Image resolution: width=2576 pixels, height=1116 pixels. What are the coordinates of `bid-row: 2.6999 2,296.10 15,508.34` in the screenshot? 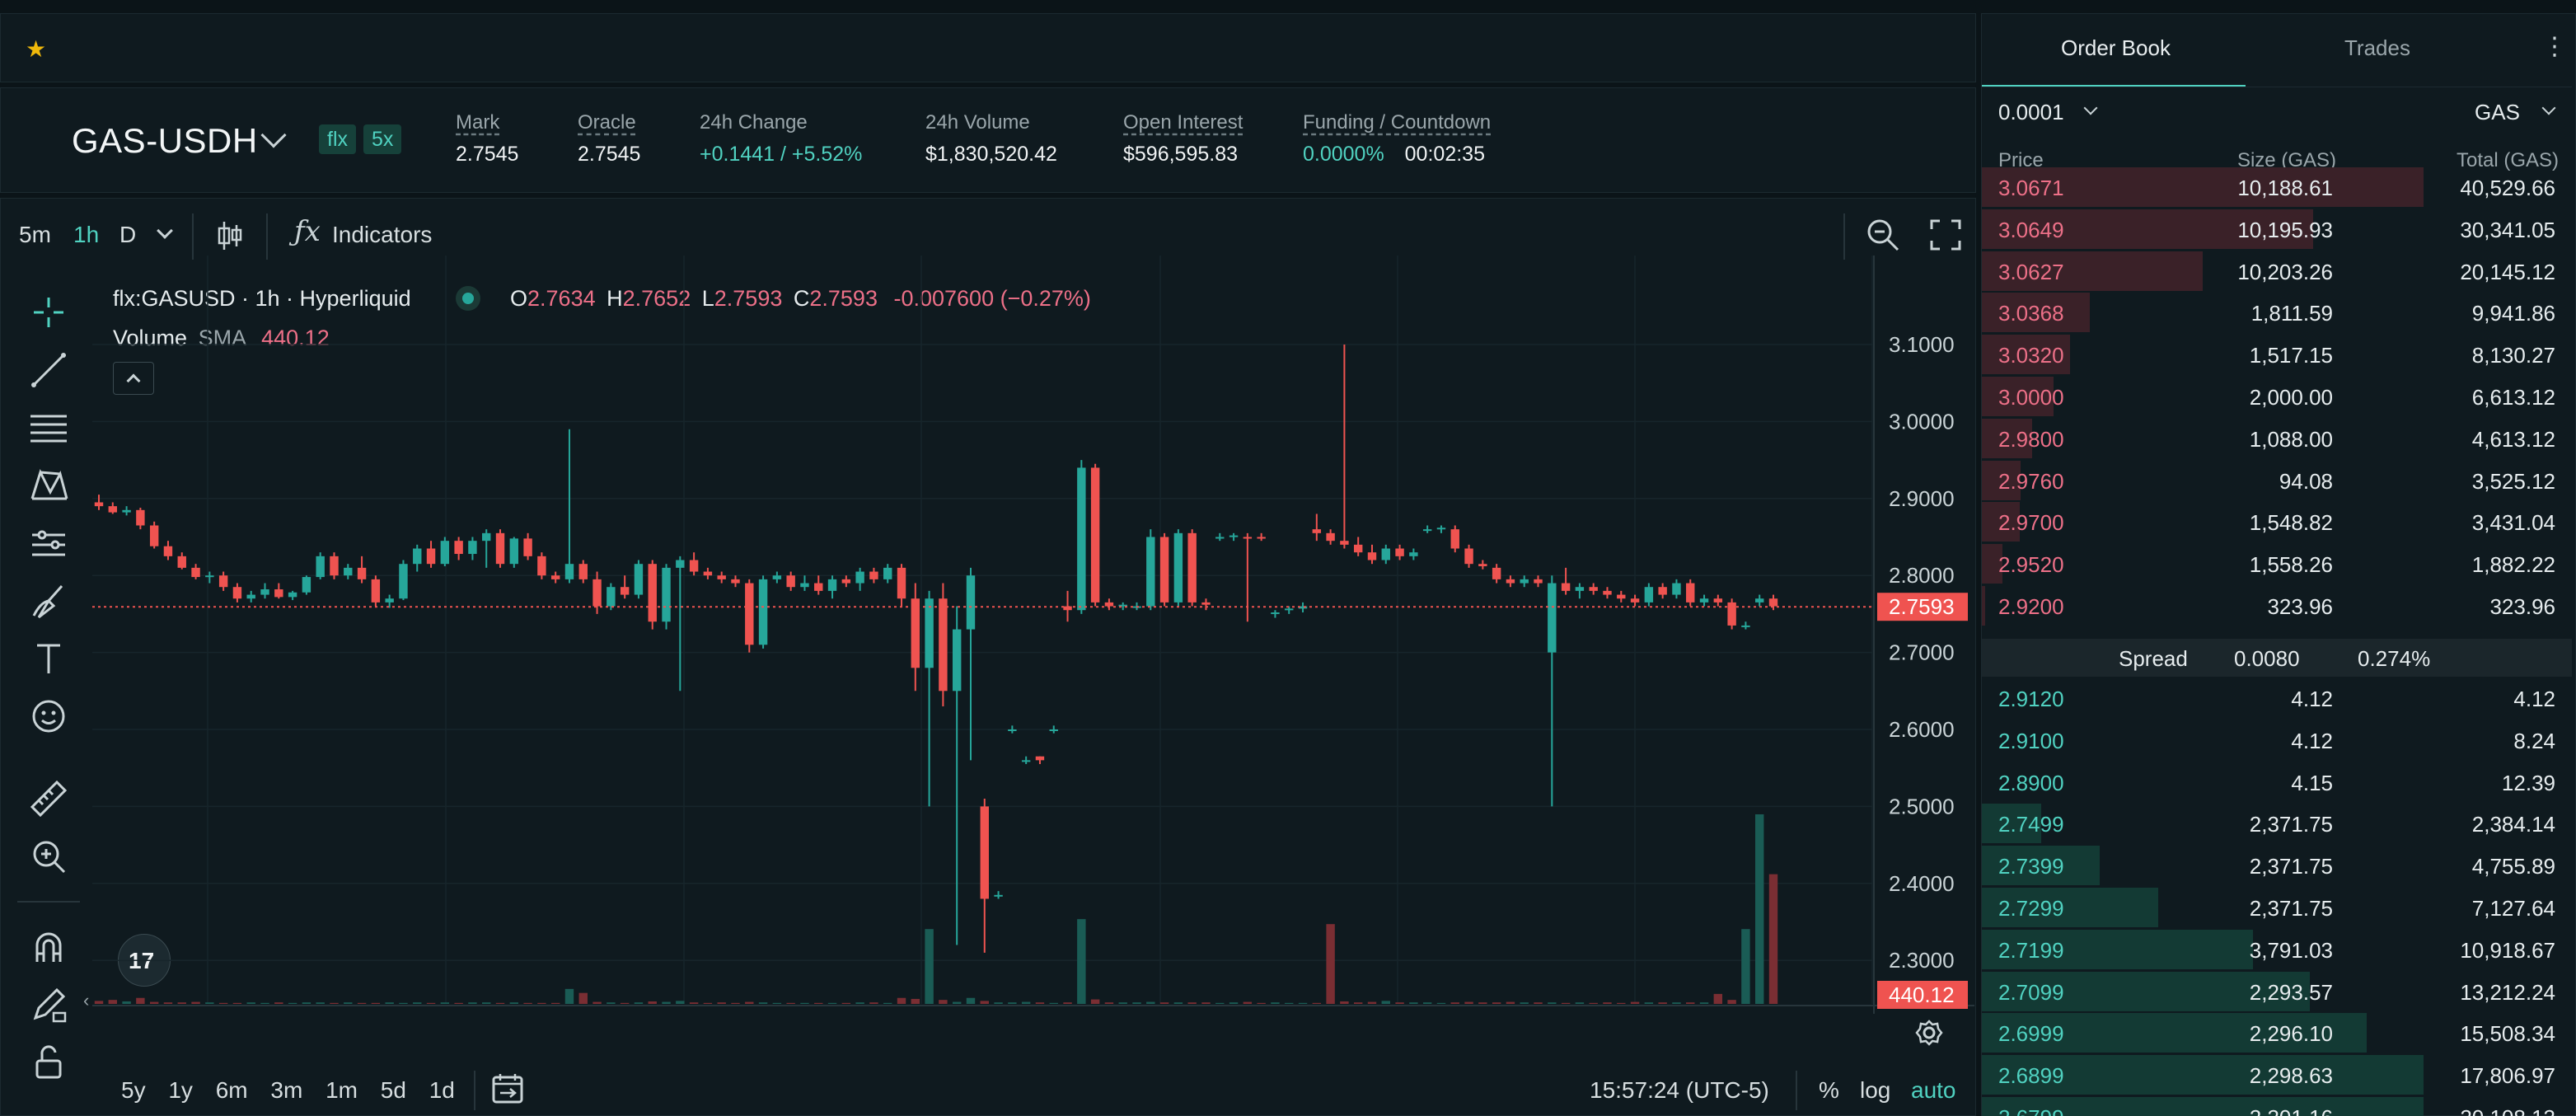 It's located at (2277, 1033).